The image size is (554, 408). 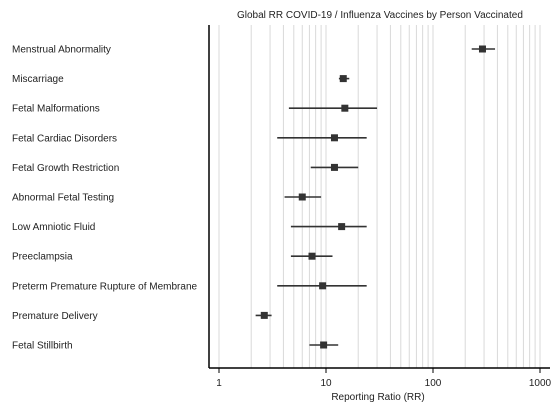 What do you see at coordinates (142, 316) in the screenshot?
I see `forest-row: Premature Delivery` at bounding box center [142, 316].